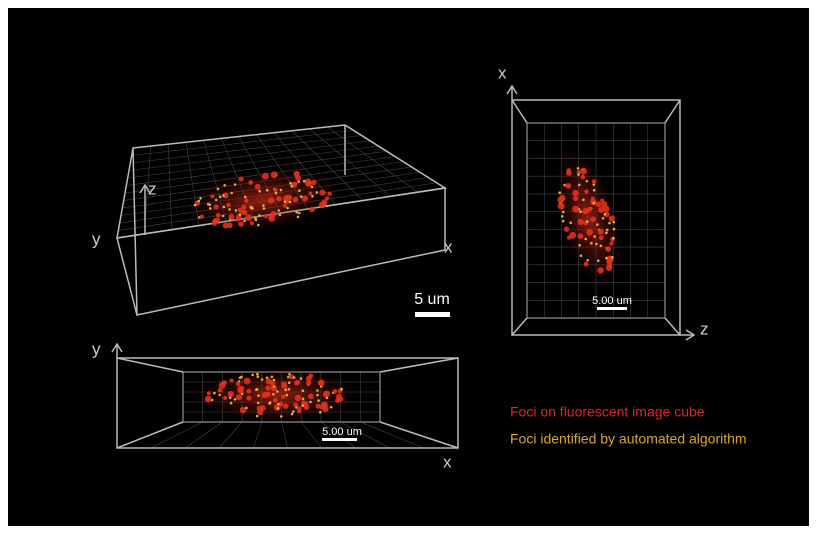 Image resolution: width=817 pixels, height=534 pixels. Describe the element at coordinates (607, 412) in the screenshot. I see `legend-entry: Foci on fluorescent image cube` at that location.